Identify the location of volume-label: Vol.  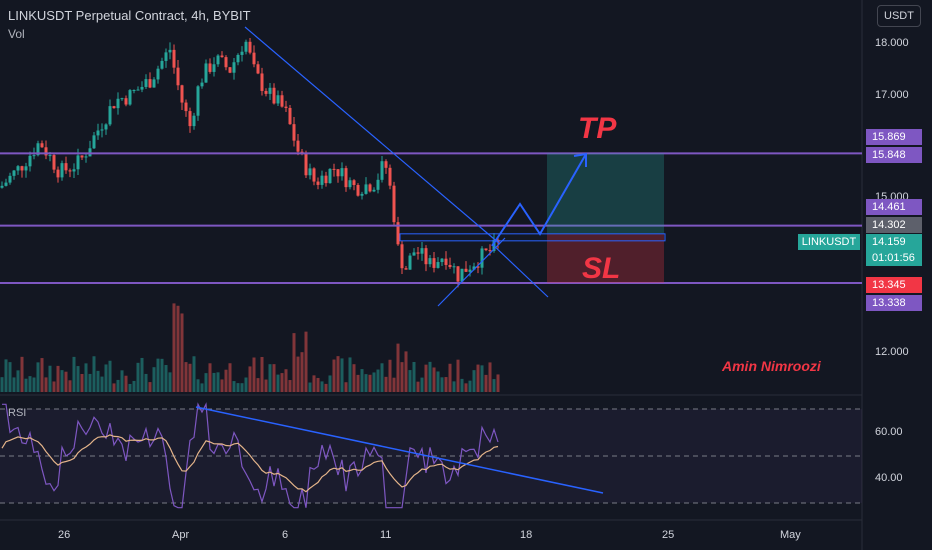
(16, 34).